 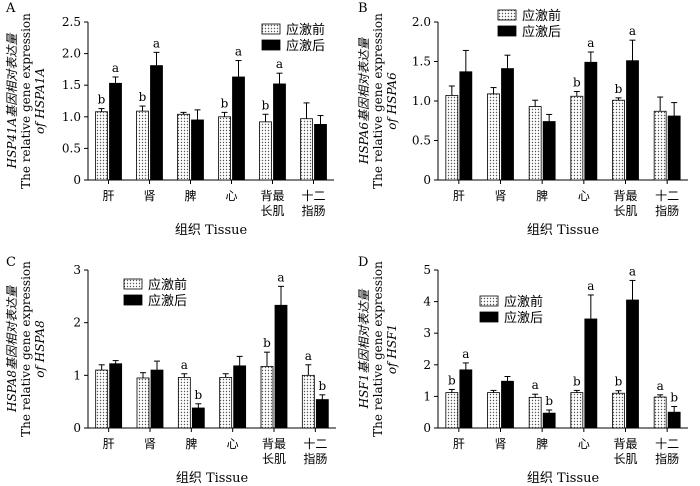 What do you see at coordinates (427, 396) in the screenshot?
I see `y-tick-label: 1` at bounding box center [427, 396].